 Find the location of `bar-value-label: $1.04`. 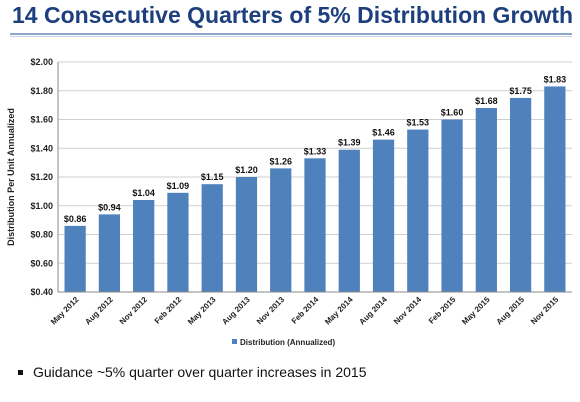

bar-value-label: $1.04 is located at coordinates (143, 193).